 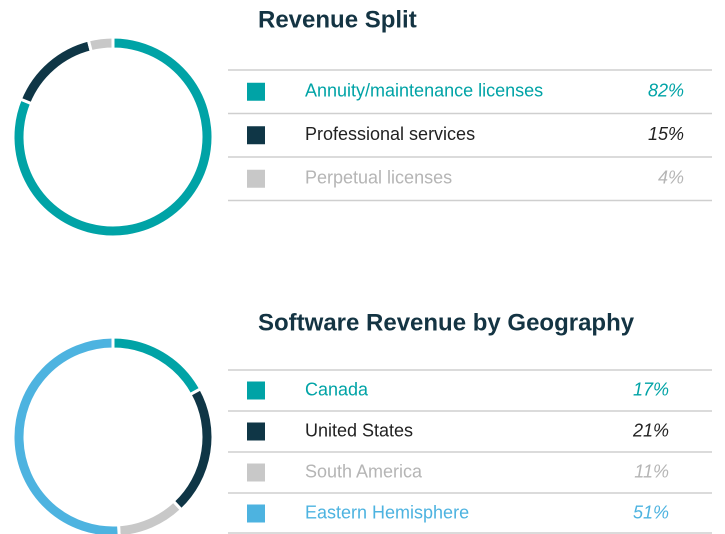 What do you see at coordinates (387, 512) in the screenshot?
I see `legend-label: Eastern Hemisphere` at bounding box center [387, 512].